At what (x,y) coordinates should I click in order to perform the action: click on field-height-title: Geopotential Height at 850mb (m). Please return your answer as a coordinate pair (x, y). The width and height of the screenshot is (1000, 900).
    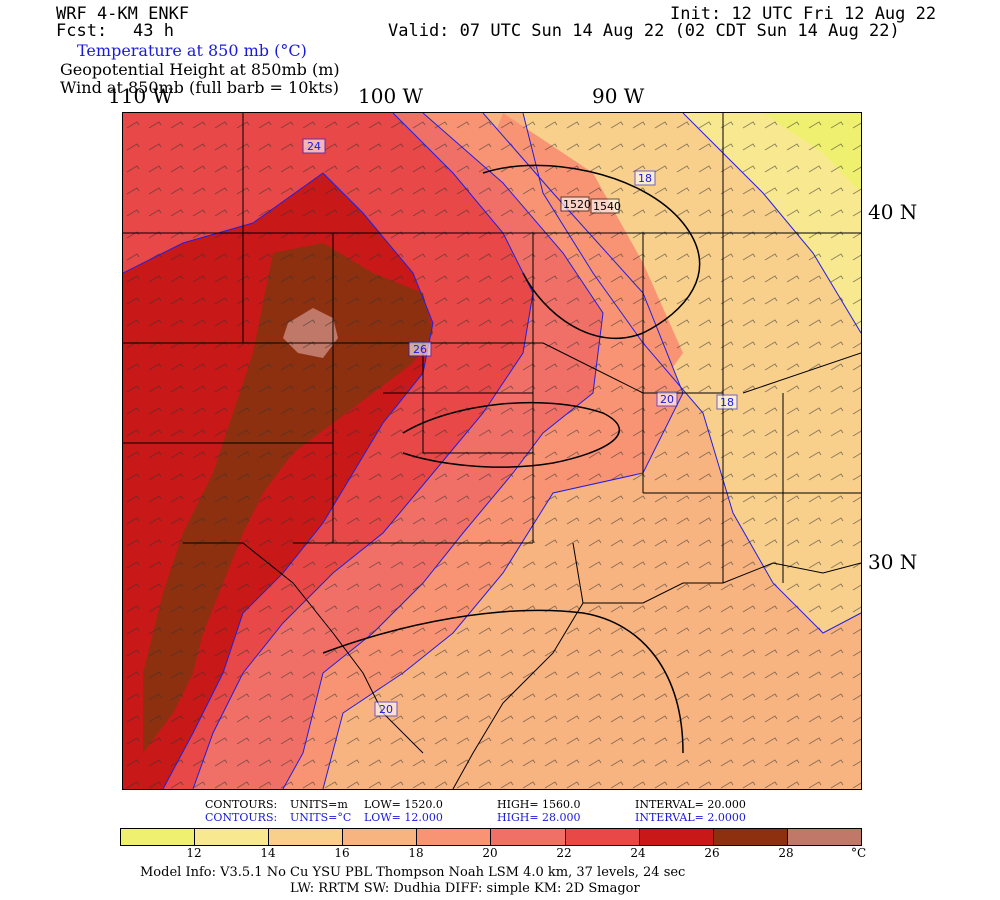
    Looking at the image, I should click on (200, 69).